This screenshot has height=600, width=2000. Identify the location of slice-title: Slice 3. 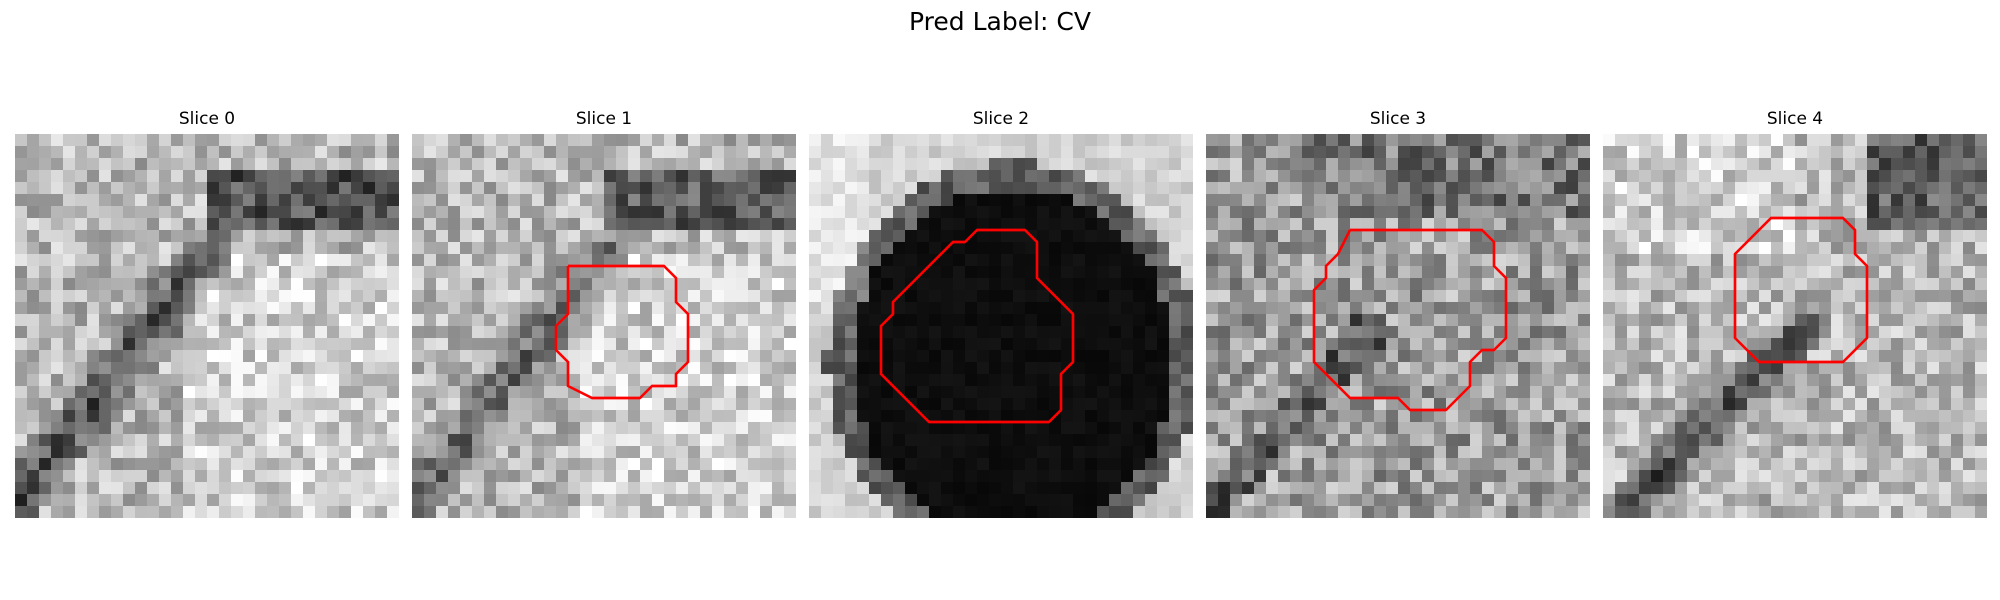
(1398, 119).